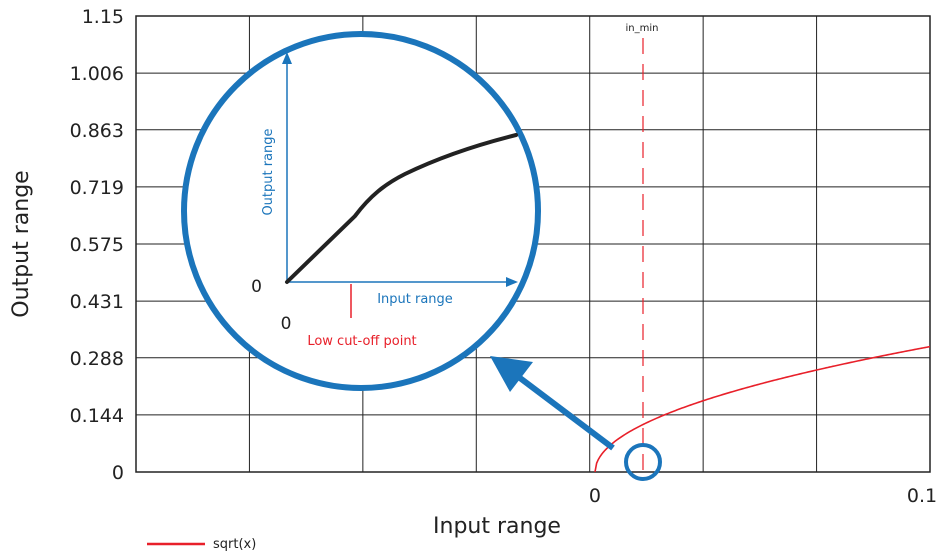 Image resolution: width=940 pixels, height=553 pixels. Describe the element at coordinates (103, 17) in the screenshot. I see `y-tick-label: 1.15` at that location.